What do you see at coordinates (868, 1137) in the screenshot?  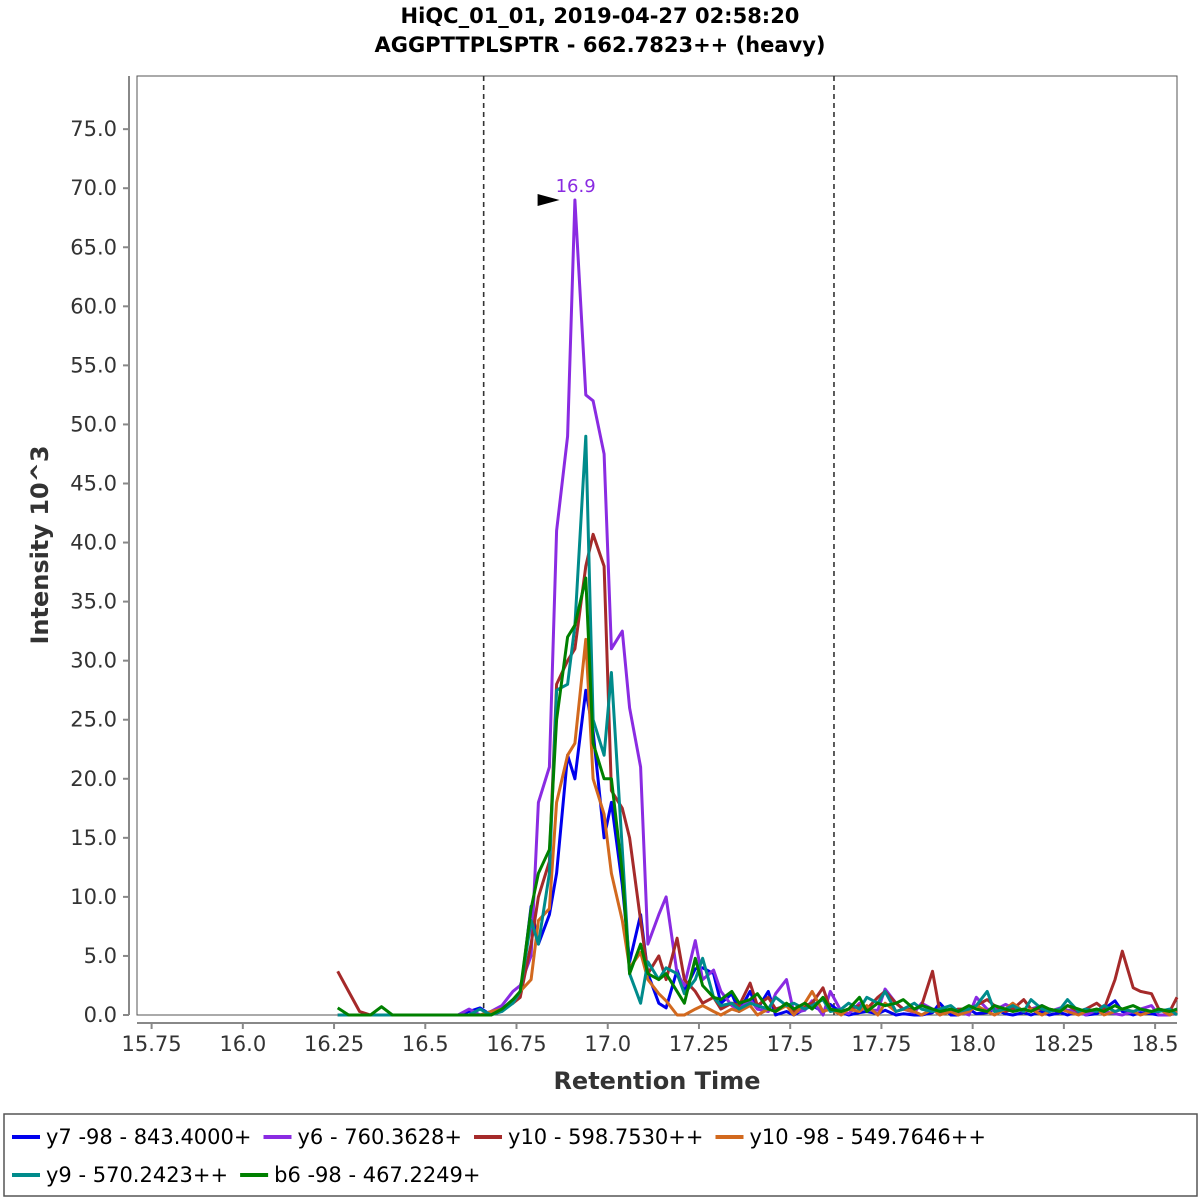 I see `legend-entry: y10 -98 - 549.7646++` at bounding box center [868, 1137].